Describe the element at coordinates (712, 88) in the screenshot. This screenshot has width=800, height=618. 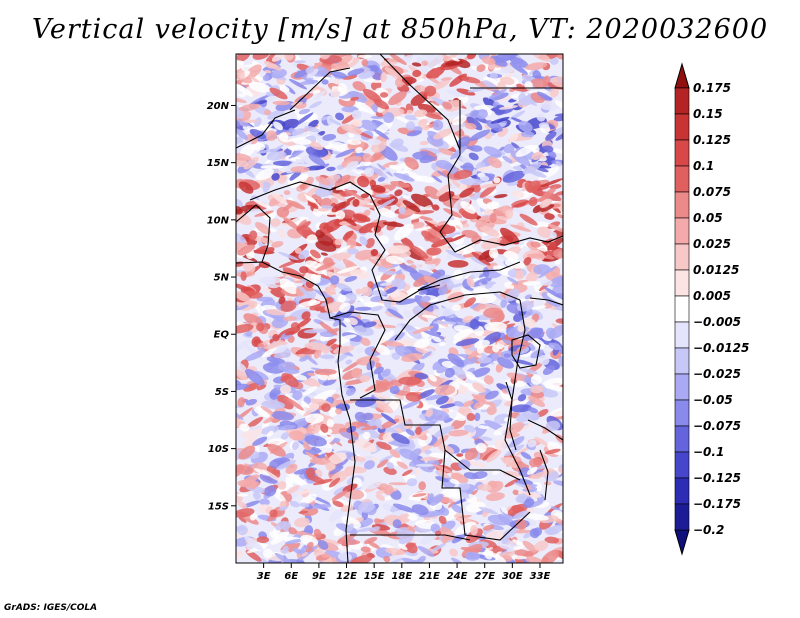
I see `colorbar-label: 0.175` at that location.